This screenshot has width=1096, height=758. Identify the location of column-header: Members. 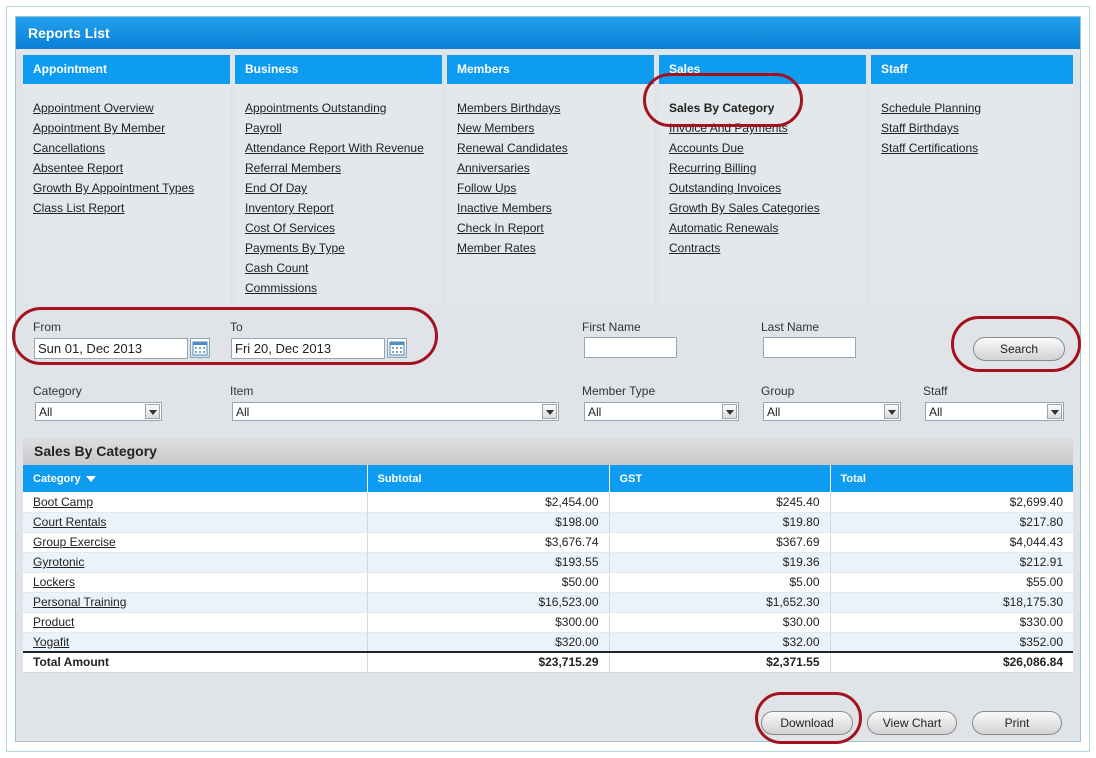
(550, 69).